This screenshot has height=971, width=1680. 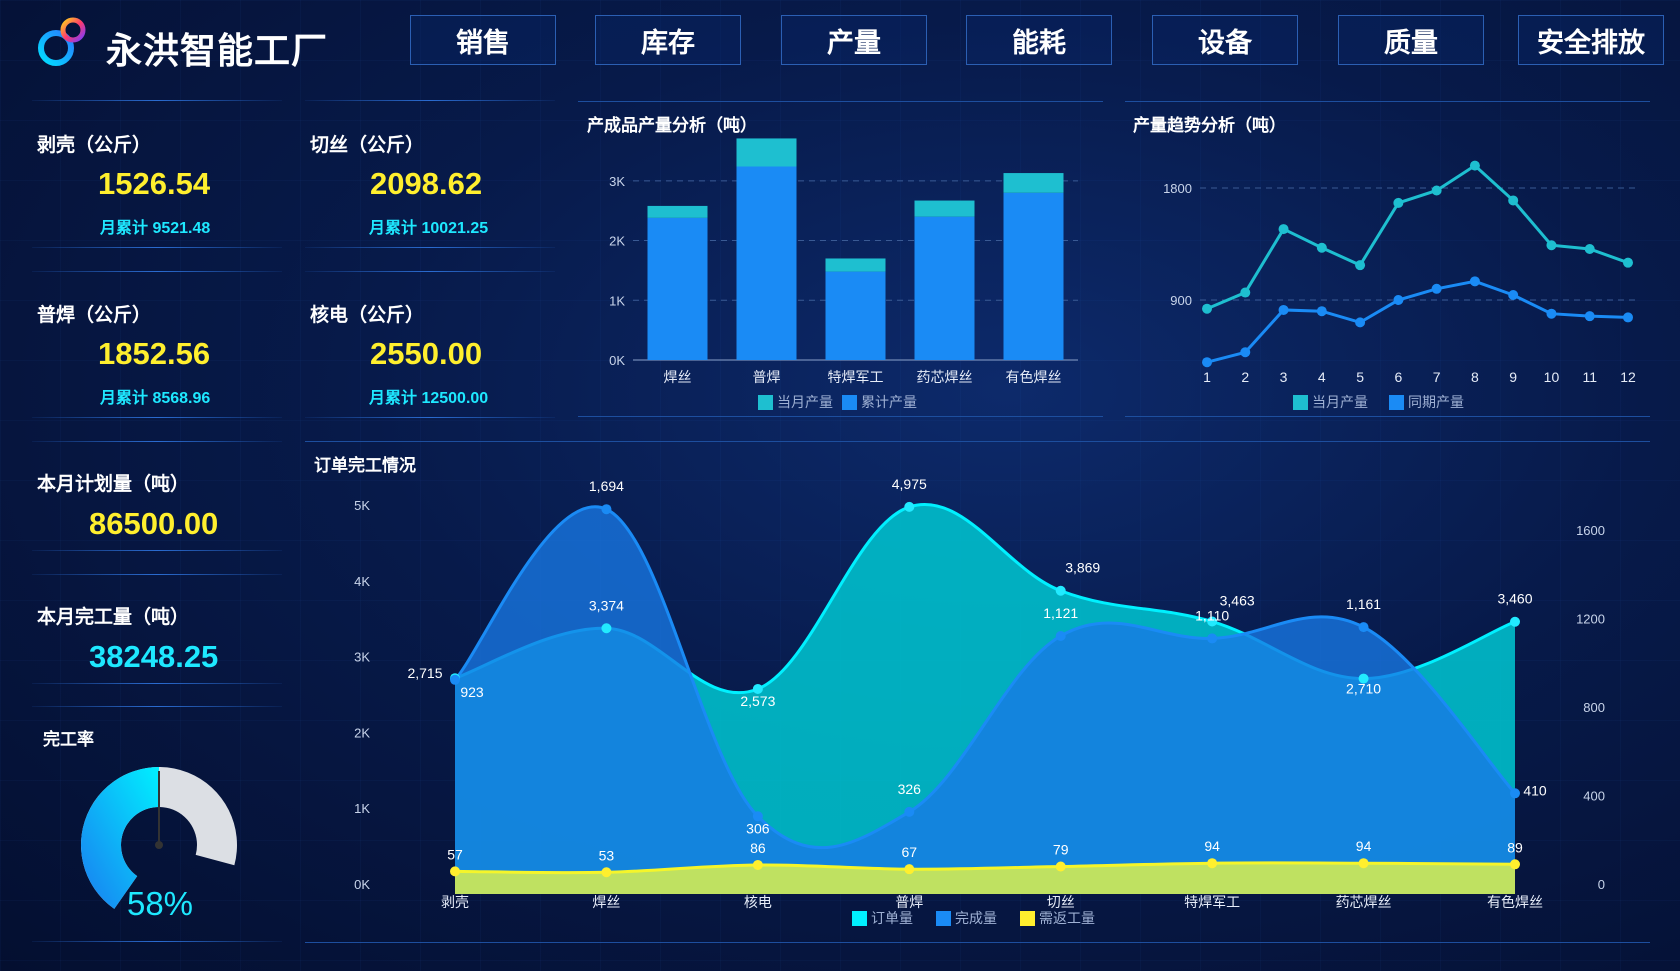 What do you see at coordinates (892, 918) in the screenshot?
I see `legend-label: 订单量` at bounding box center [892, 918].